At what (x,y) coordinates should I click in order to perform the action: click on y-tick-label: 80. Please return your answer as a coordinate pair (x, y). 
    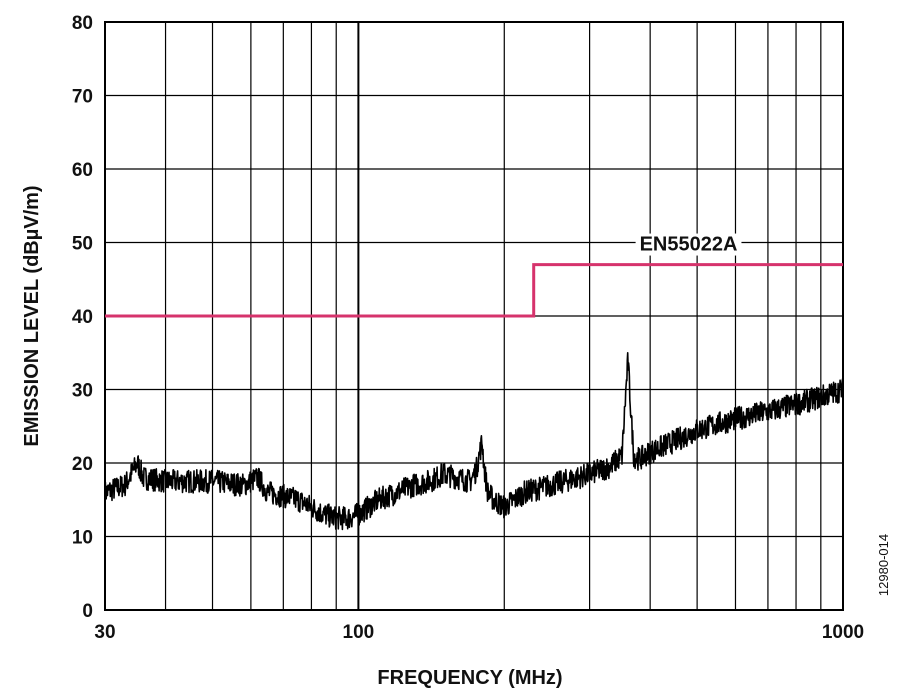
    Looking at the image, I should click on (82, 23).